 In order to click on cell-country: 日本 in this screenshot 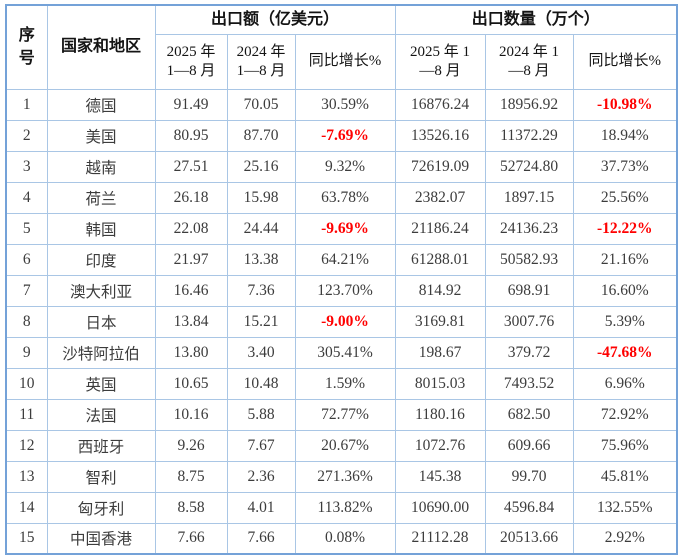, I will do `click(101, 321)`.